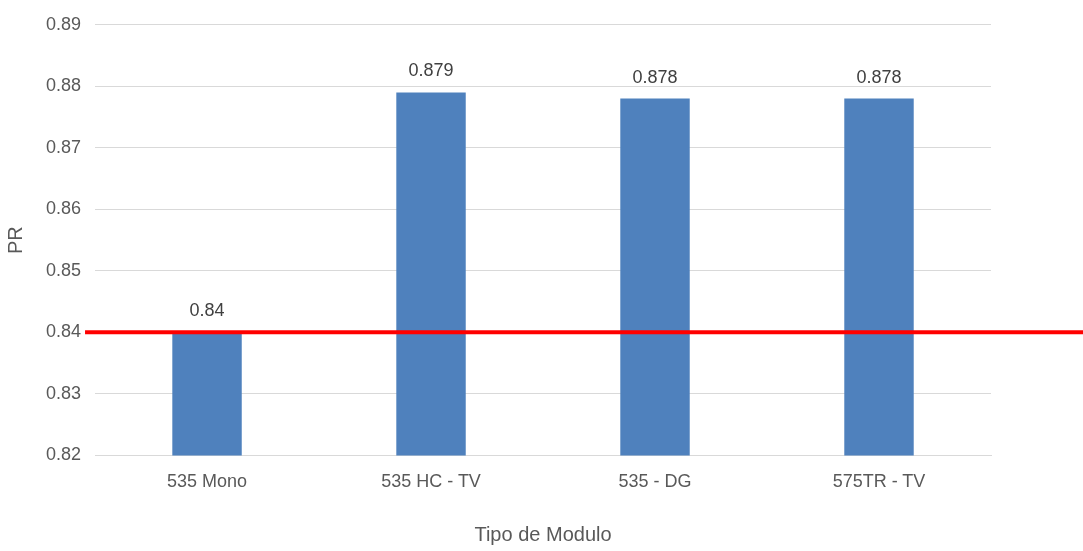 The height and width of the screenshot is (551, 1083). Describe the element at coordinates (431, 70) in the screenshot. I see `data-label: 0.879` at that location.